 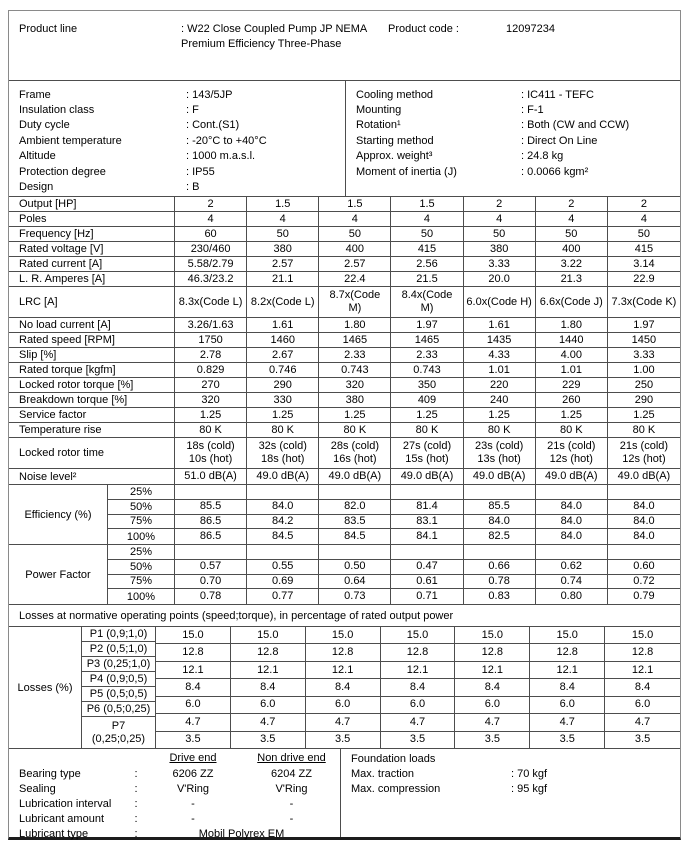 I want to click on ratings-row: Output [HP] 2 1.5 1.5 1.5 2 2 2, so click(x=344, y=204).